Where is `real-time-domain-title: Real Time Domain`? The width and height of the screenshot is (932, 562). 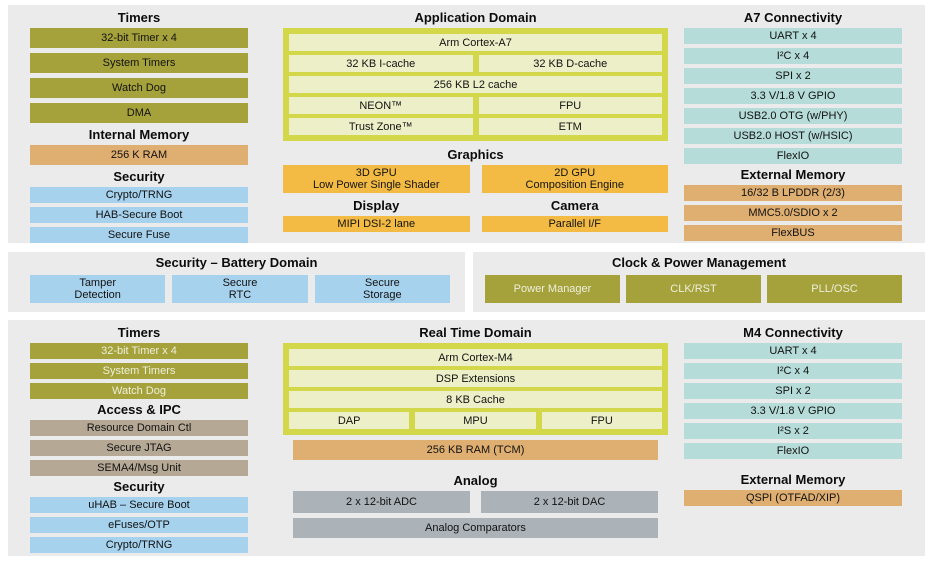
real-time-domain-title: Real Time Domain is located at coordinates (475, 332).